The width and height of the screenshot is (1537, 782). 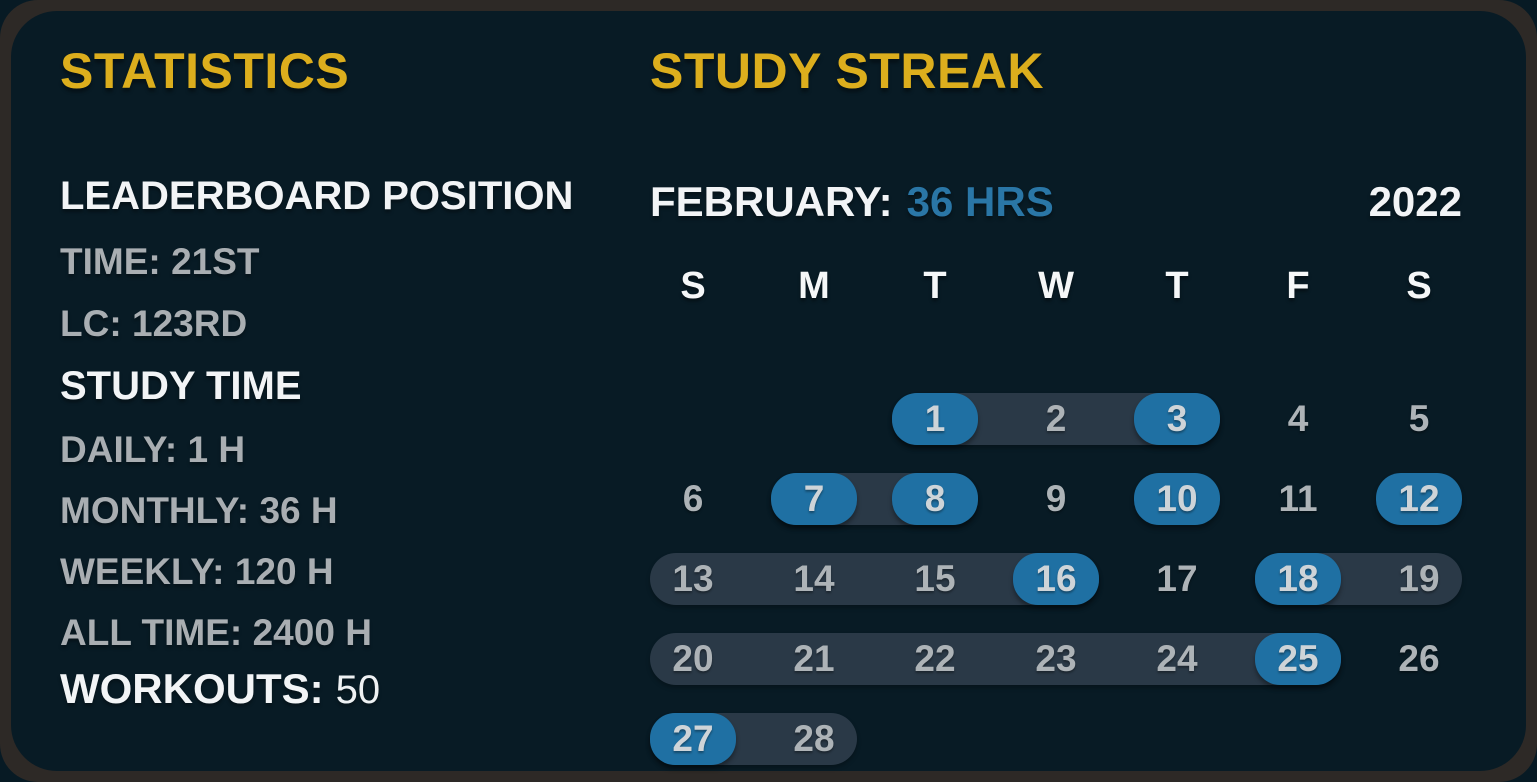 I want to click on calendar-day: 14, so click(x=814, y=578).